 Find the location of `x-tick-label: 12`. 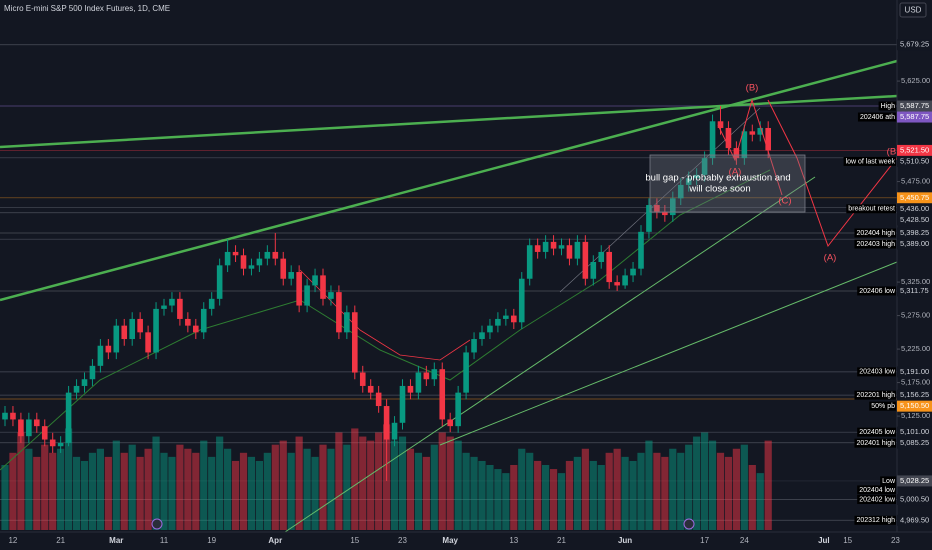

x-tick-label: 12 is located at coordinates (12, 540).